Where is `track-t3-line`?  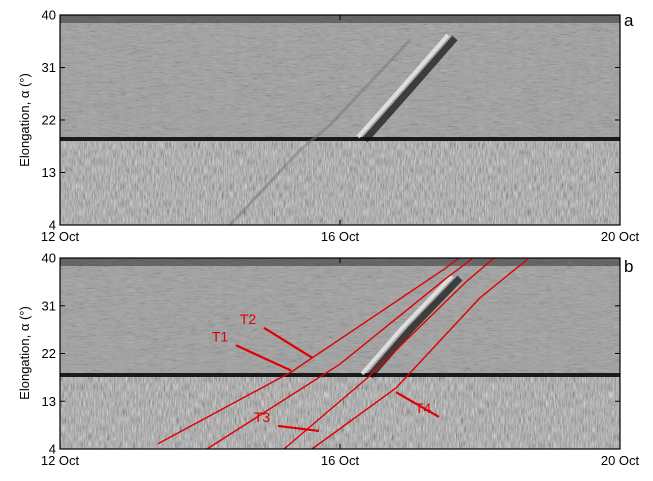 track-t3-line is located at coordinates (389, 353).